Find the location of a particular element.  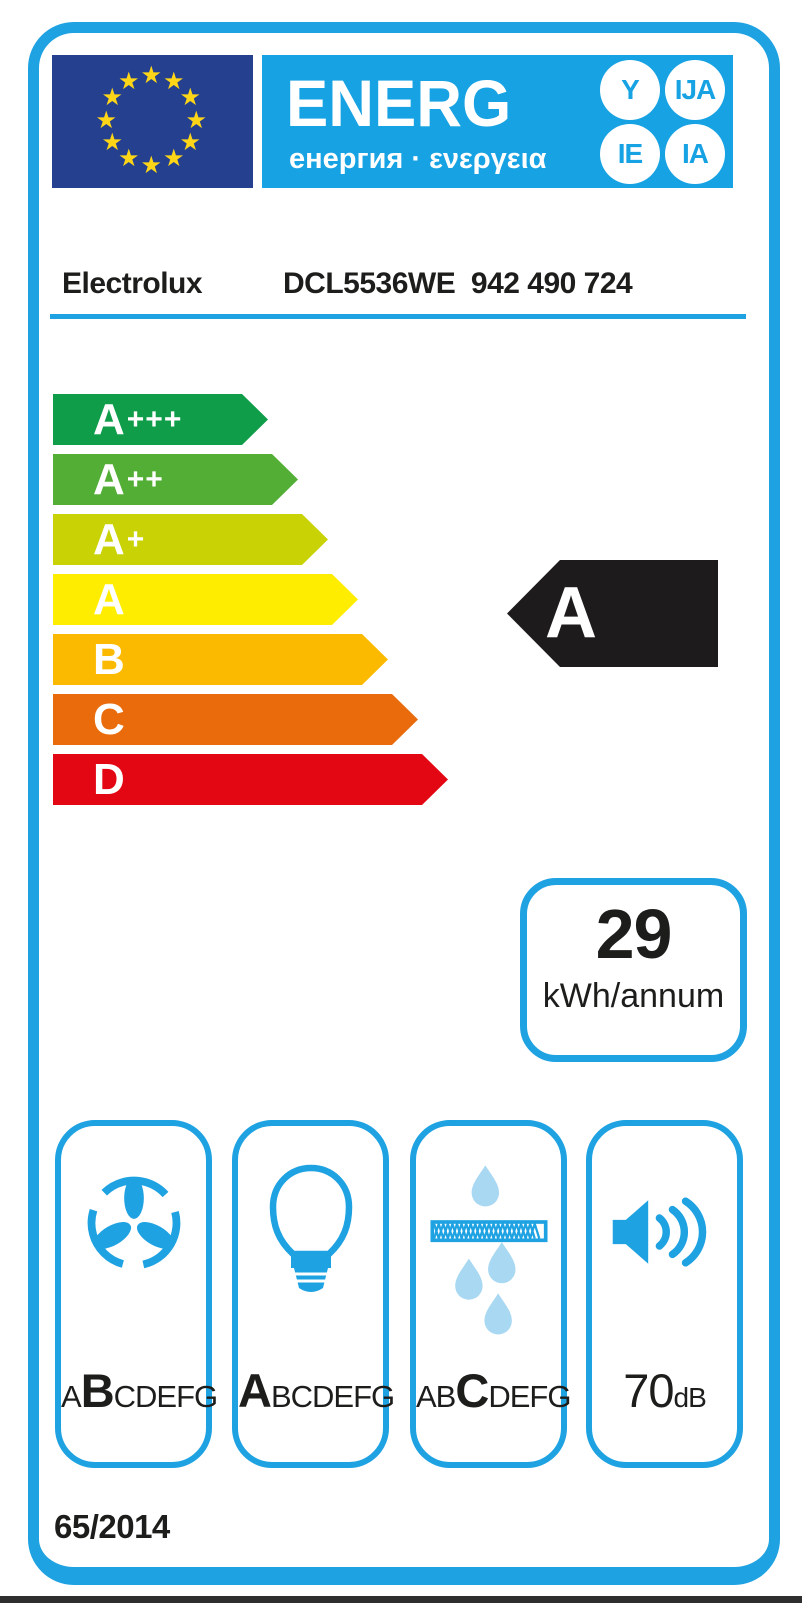

metric-box-grease-filter: ABCDEFG is located at coordinates (490, 1294).